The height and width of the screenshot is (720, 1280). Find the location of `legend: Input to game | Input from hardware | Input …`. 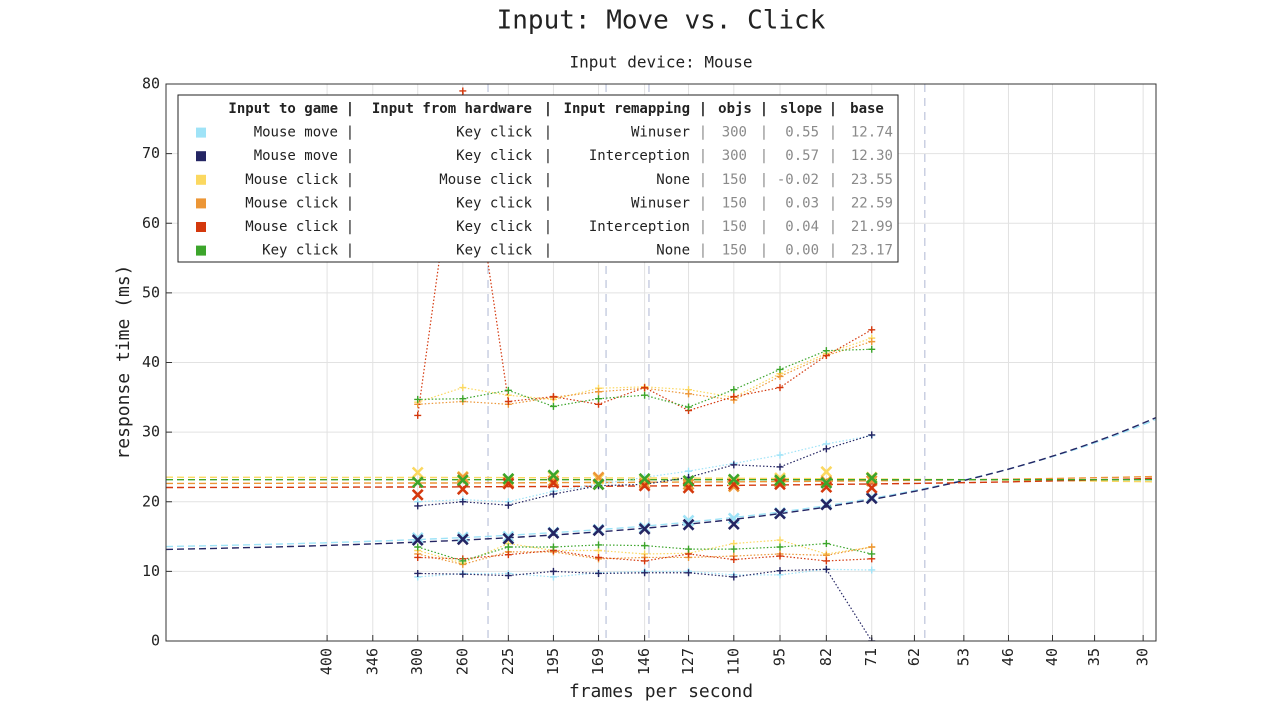

legend: Input to game | Input from hardware | Input … is located at coordinates (538, 178).